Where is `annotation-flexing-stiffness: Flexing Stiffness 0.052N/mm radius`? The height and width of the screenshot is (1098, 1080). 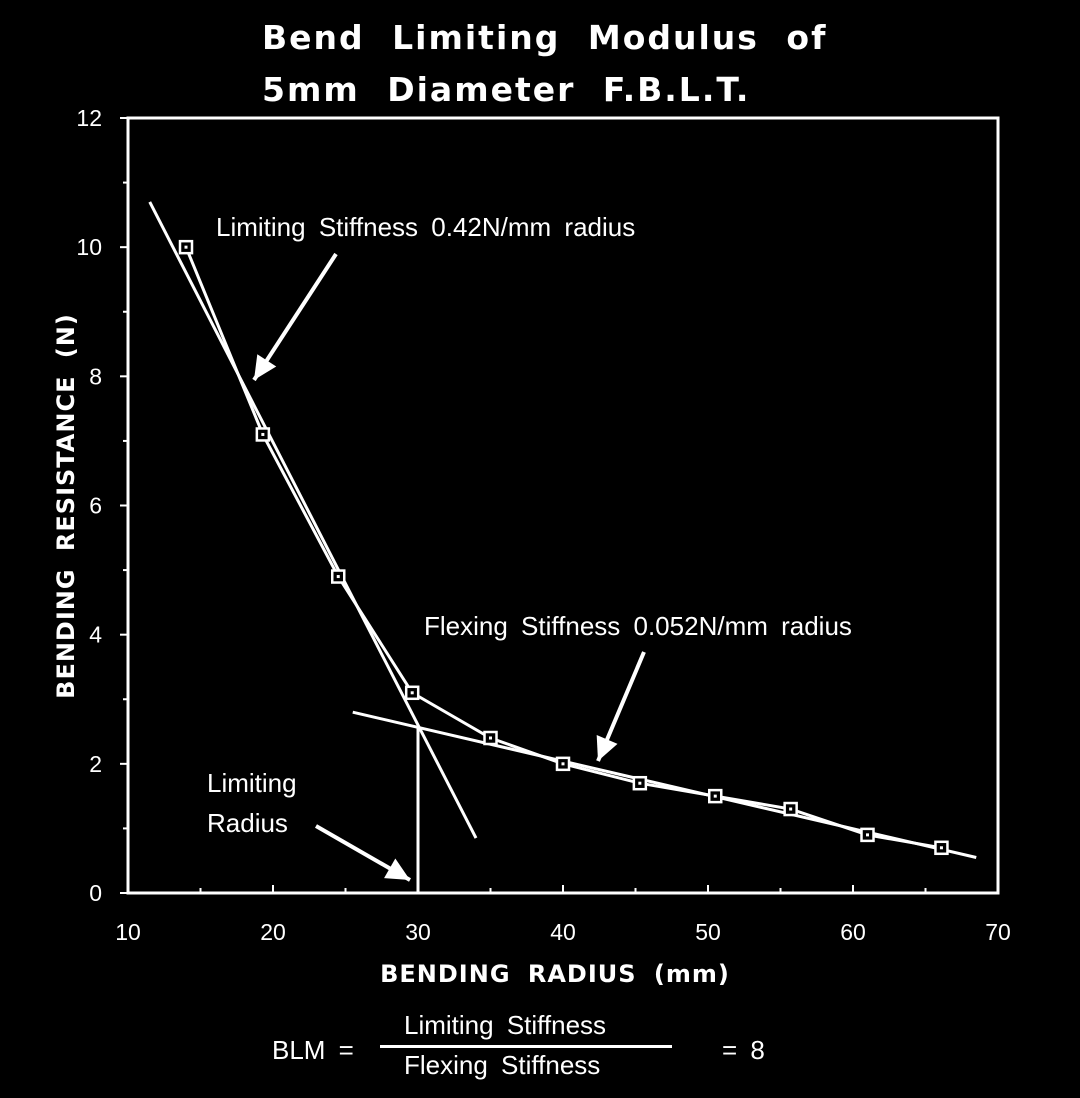 annotation-flexing-stiffness: Flexing Stiffness 0.052N/mm radius is located at coordinates (638, 626).